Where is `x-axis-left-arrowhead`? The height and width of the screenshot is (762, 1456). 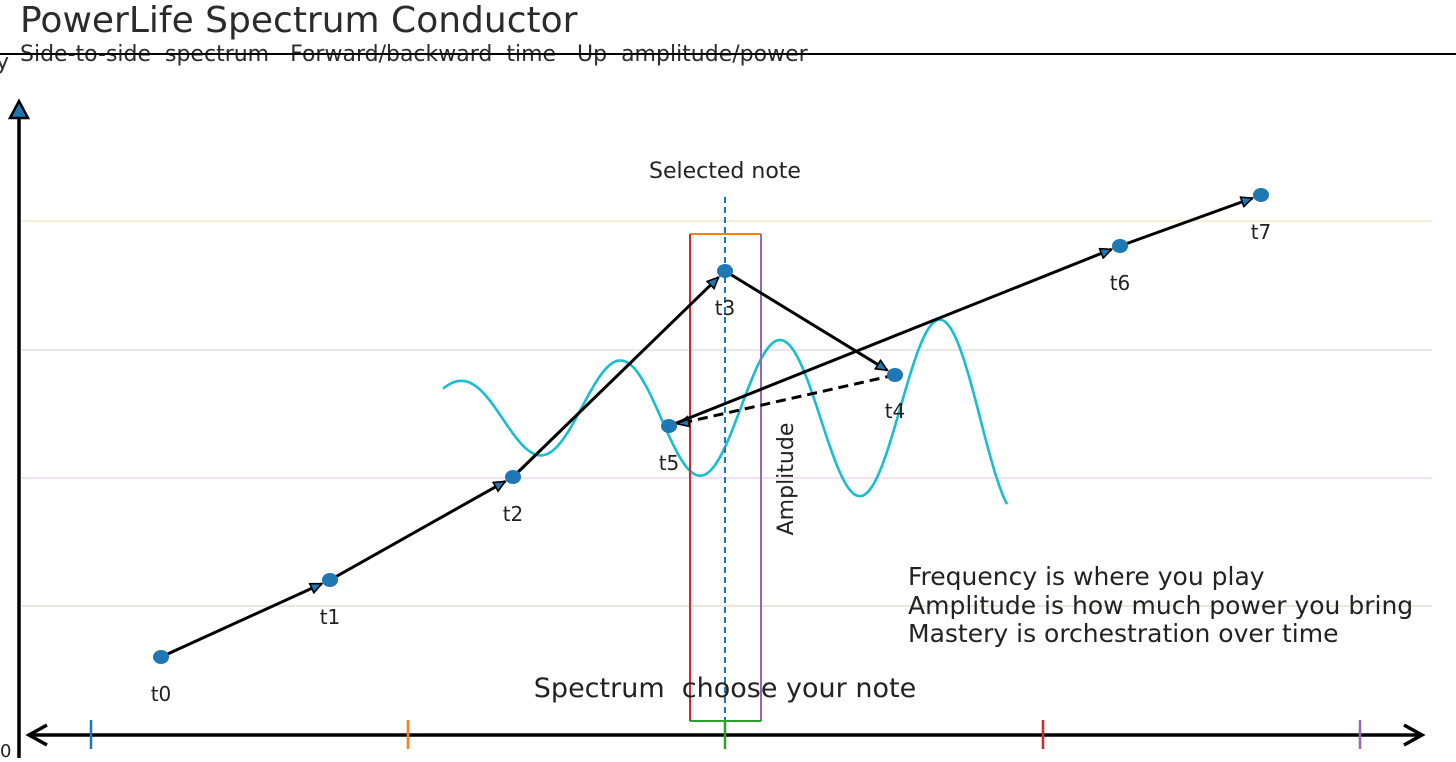
x-axis-left-arrowhead is located at coordinates (36, 735).